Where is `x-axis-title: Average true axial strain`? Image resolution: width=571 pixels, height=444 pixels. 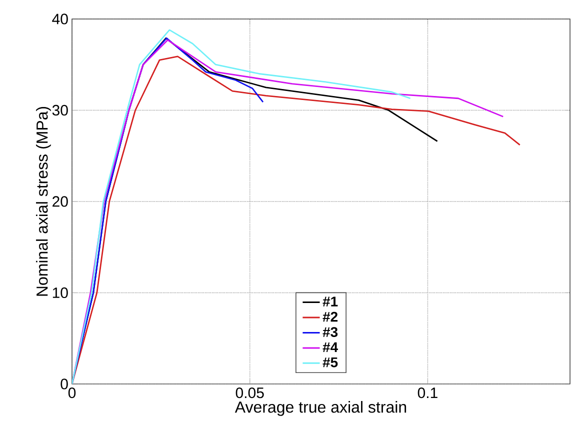 x-axis-title: Average true axial strain is located at coordinates (320, 408).